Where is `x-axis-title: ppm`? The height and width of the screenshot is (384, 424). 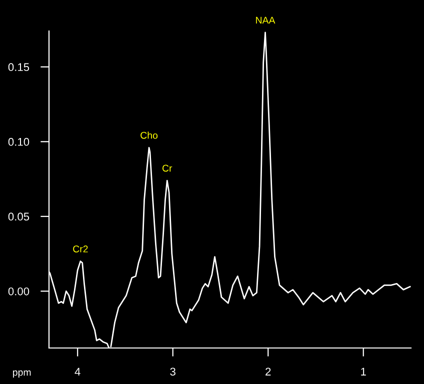 x-axis-title: ppm is located at coordinates (22, 374).